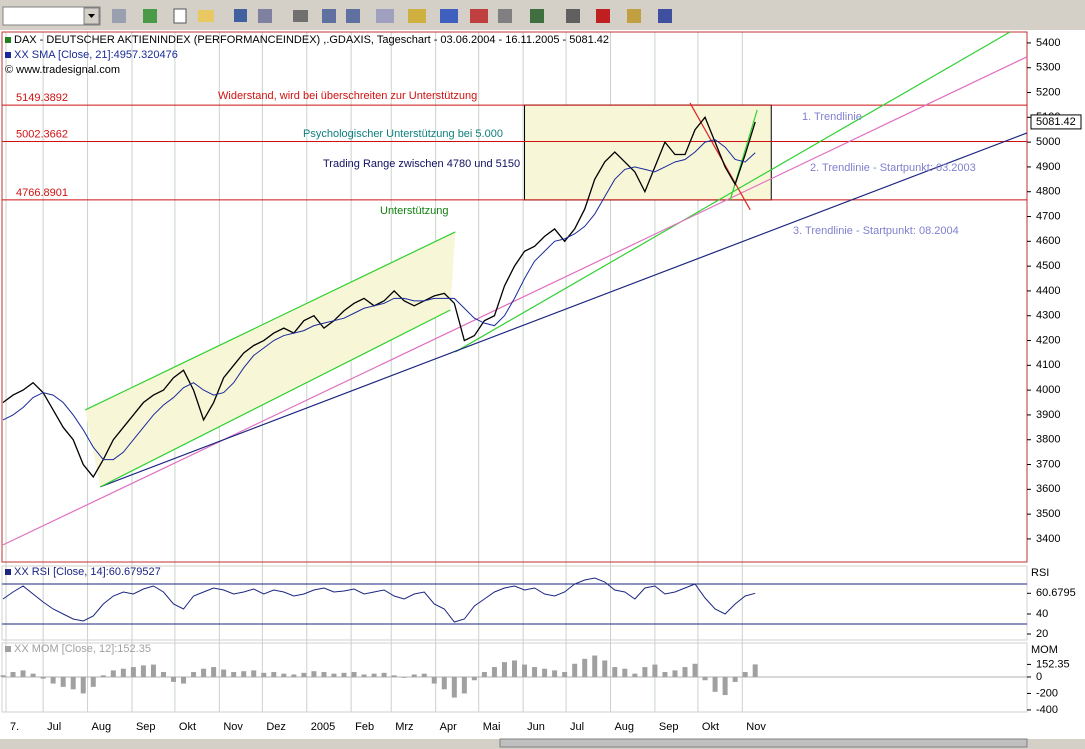  I want to click on x-tick-label: Jul, so click(577, 727).